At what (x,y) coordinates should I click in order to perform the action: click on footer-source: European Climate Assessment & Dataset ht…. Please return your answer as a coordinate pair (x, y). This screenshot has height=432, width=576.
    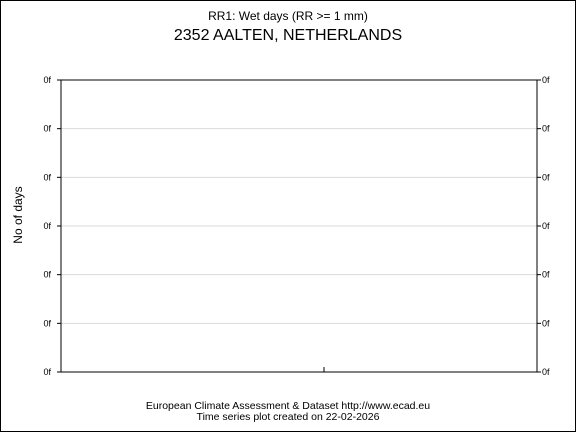
    Looking at the image, I should click on (288, 406).